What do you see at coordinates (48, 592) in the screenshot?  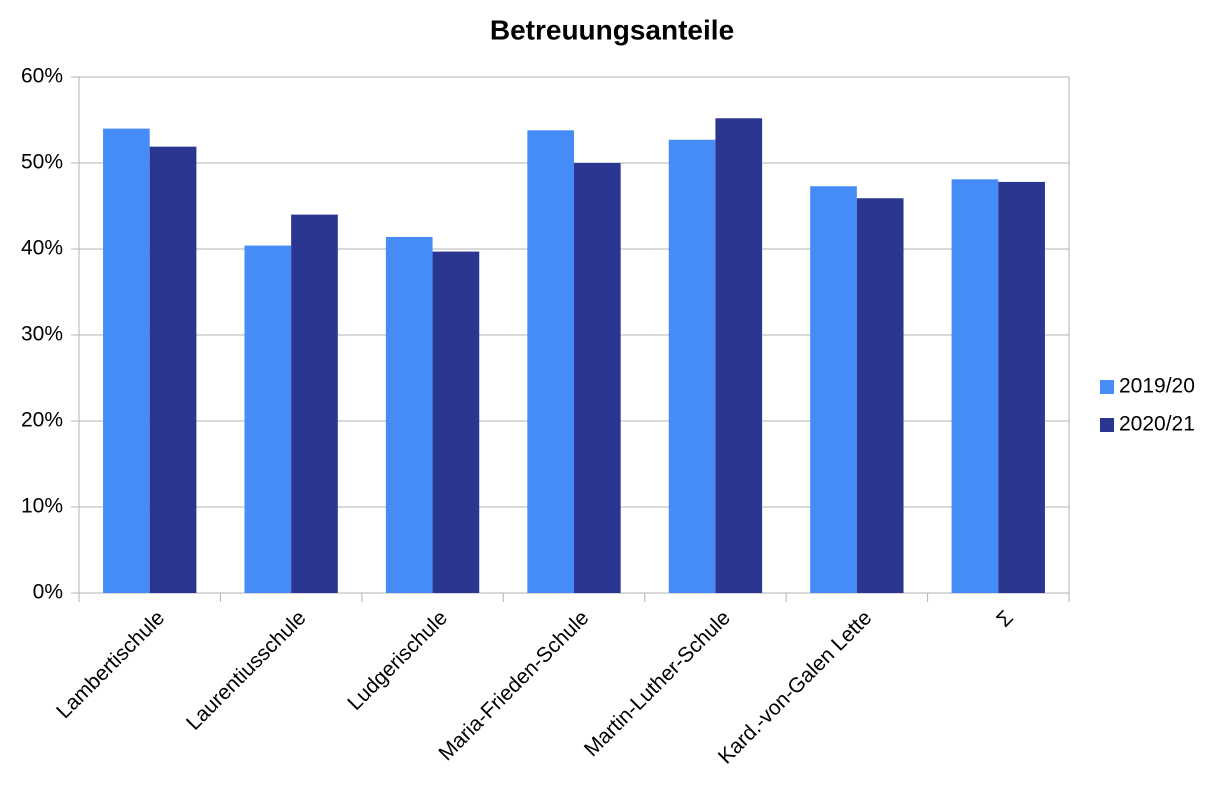 I see `y-tick-label: 0%` at bounding box center [48, 592].